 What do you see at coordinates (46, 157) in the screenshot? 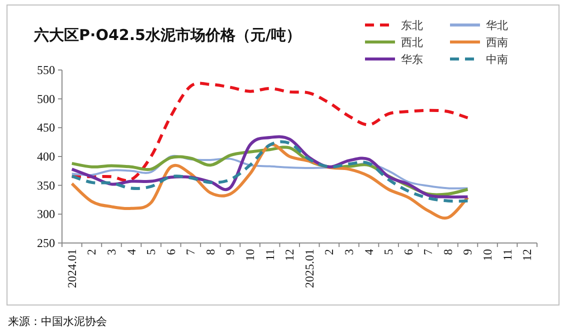
I see `y-tick-label: 400` at bounding box center [46, 157].